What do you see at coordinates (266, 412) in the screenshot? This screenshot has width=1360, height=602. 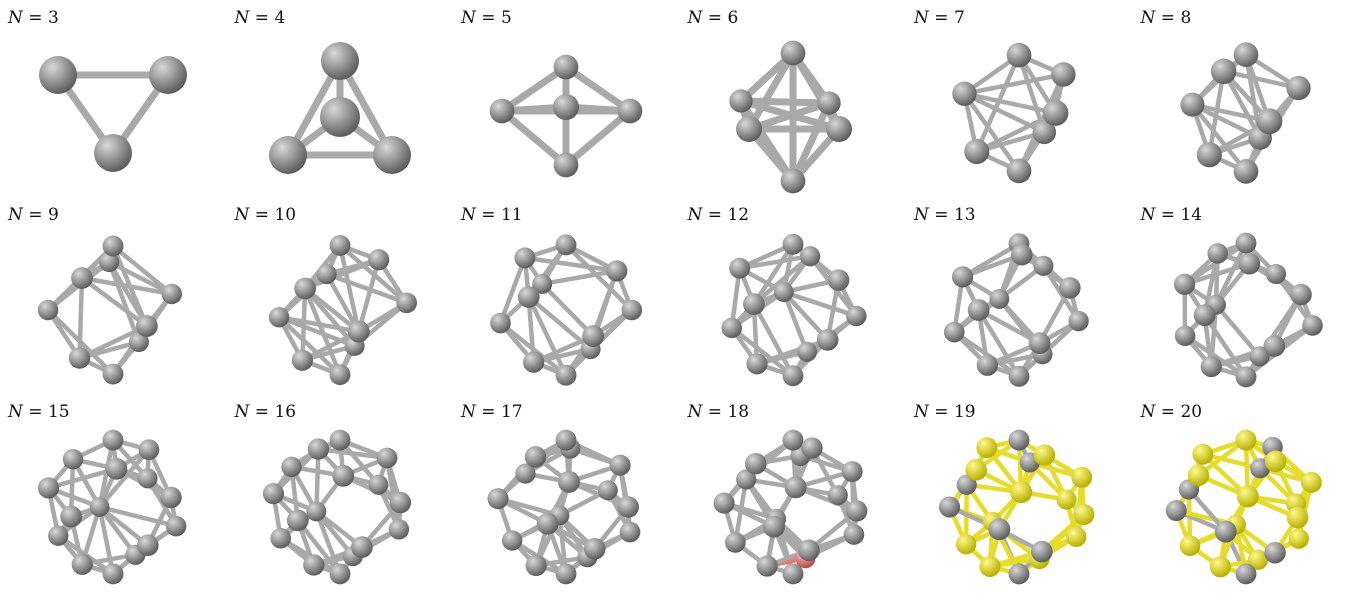 I see `panel-label: N = 16` at bounding box center [266, 412].